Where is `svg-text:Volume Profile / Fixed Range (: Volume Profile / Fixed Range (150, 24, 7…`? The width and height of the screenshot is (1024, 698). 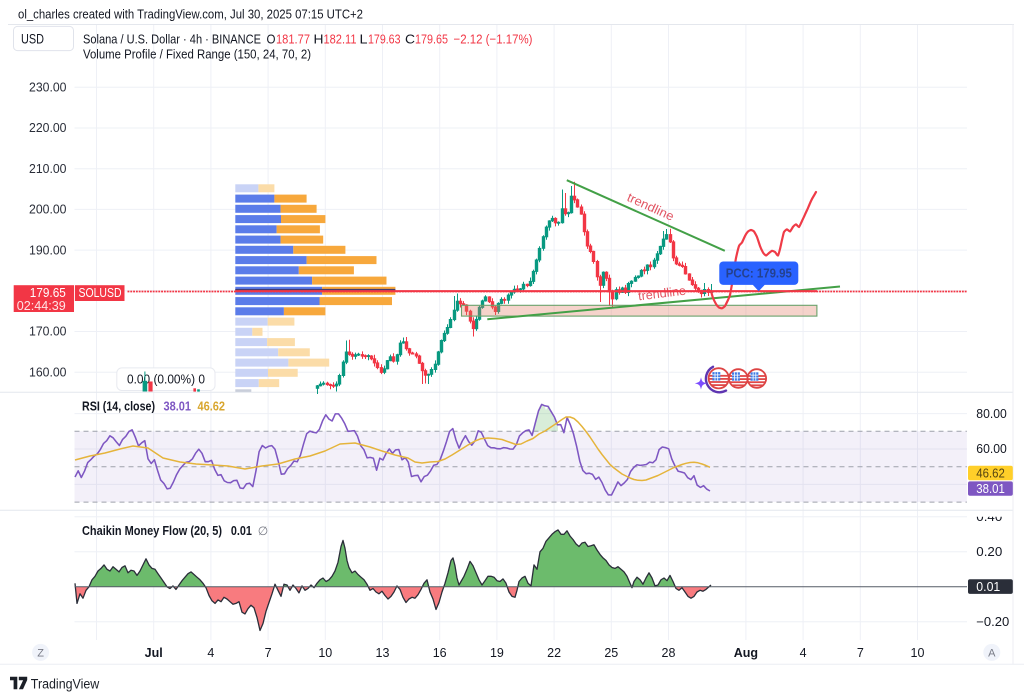 svg-text:Volume Profile / Fixed Range (: Volume Profile / Fixed Range (150, 24, 7… is located at coordinates (197, 54).